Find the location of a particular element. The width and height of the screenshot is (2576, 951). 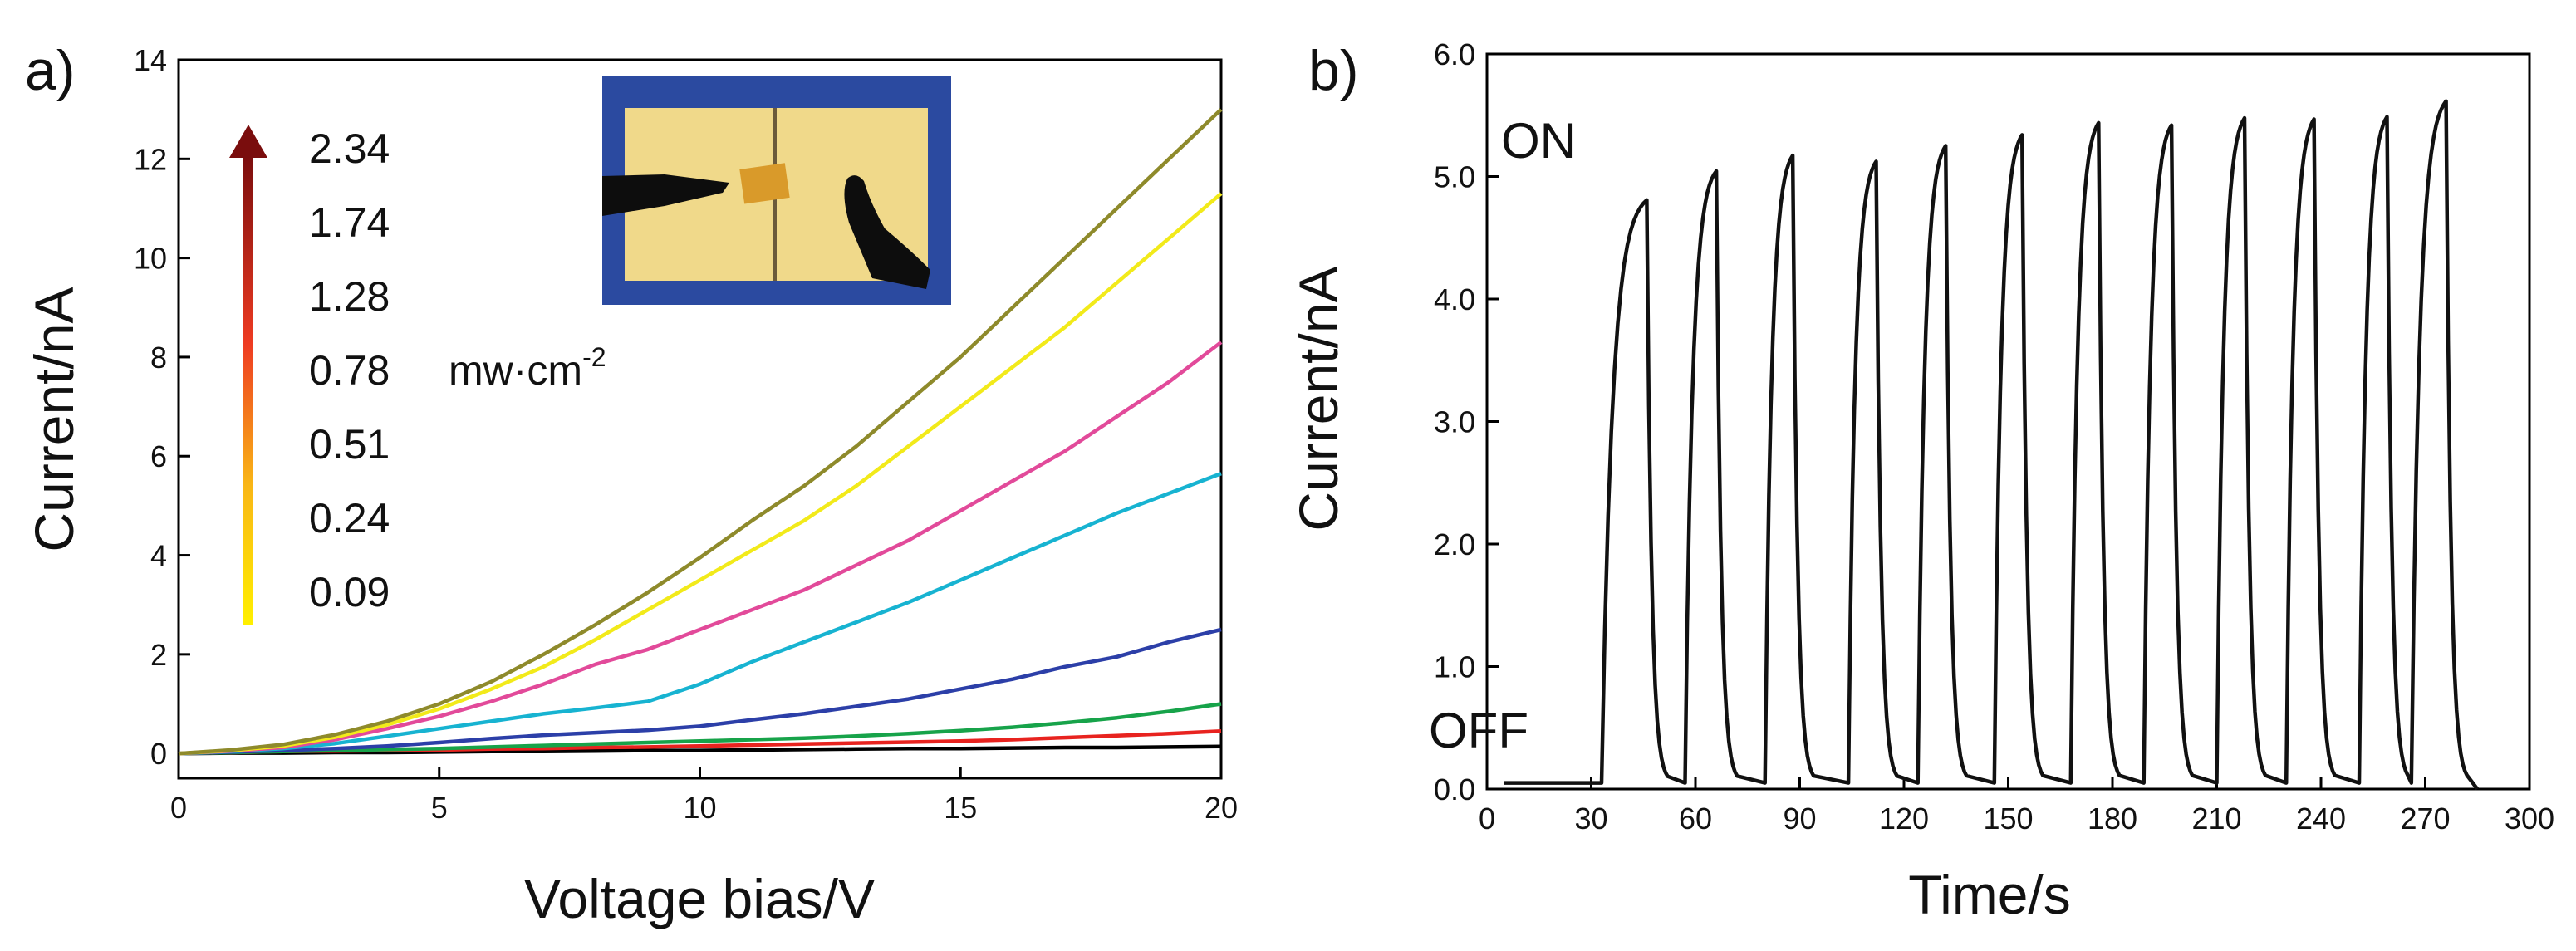

x-tick-label: 90 is located at coordinates (1799, 818).